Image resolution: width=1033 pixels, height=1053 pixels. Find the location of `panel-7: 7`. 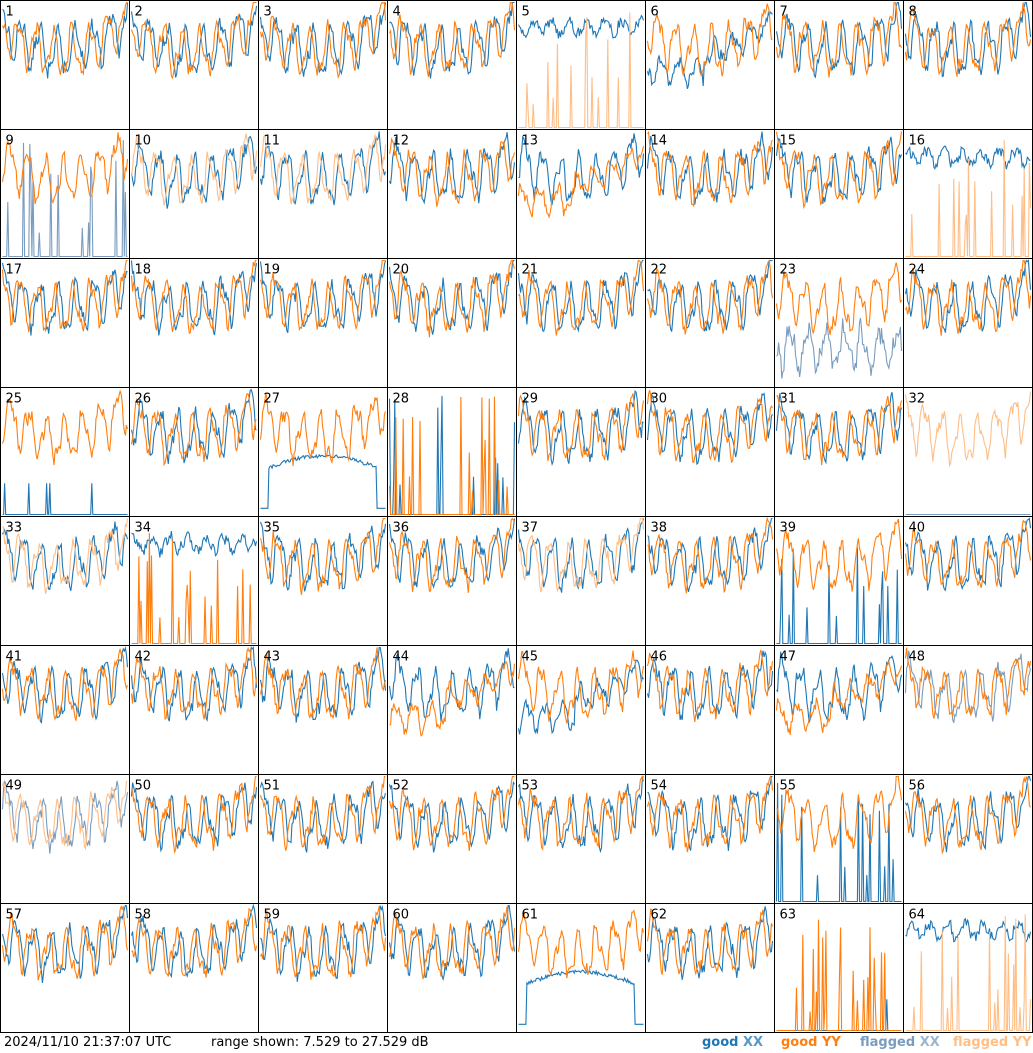

panel-7: 7 is located at coordinates (839, 65).